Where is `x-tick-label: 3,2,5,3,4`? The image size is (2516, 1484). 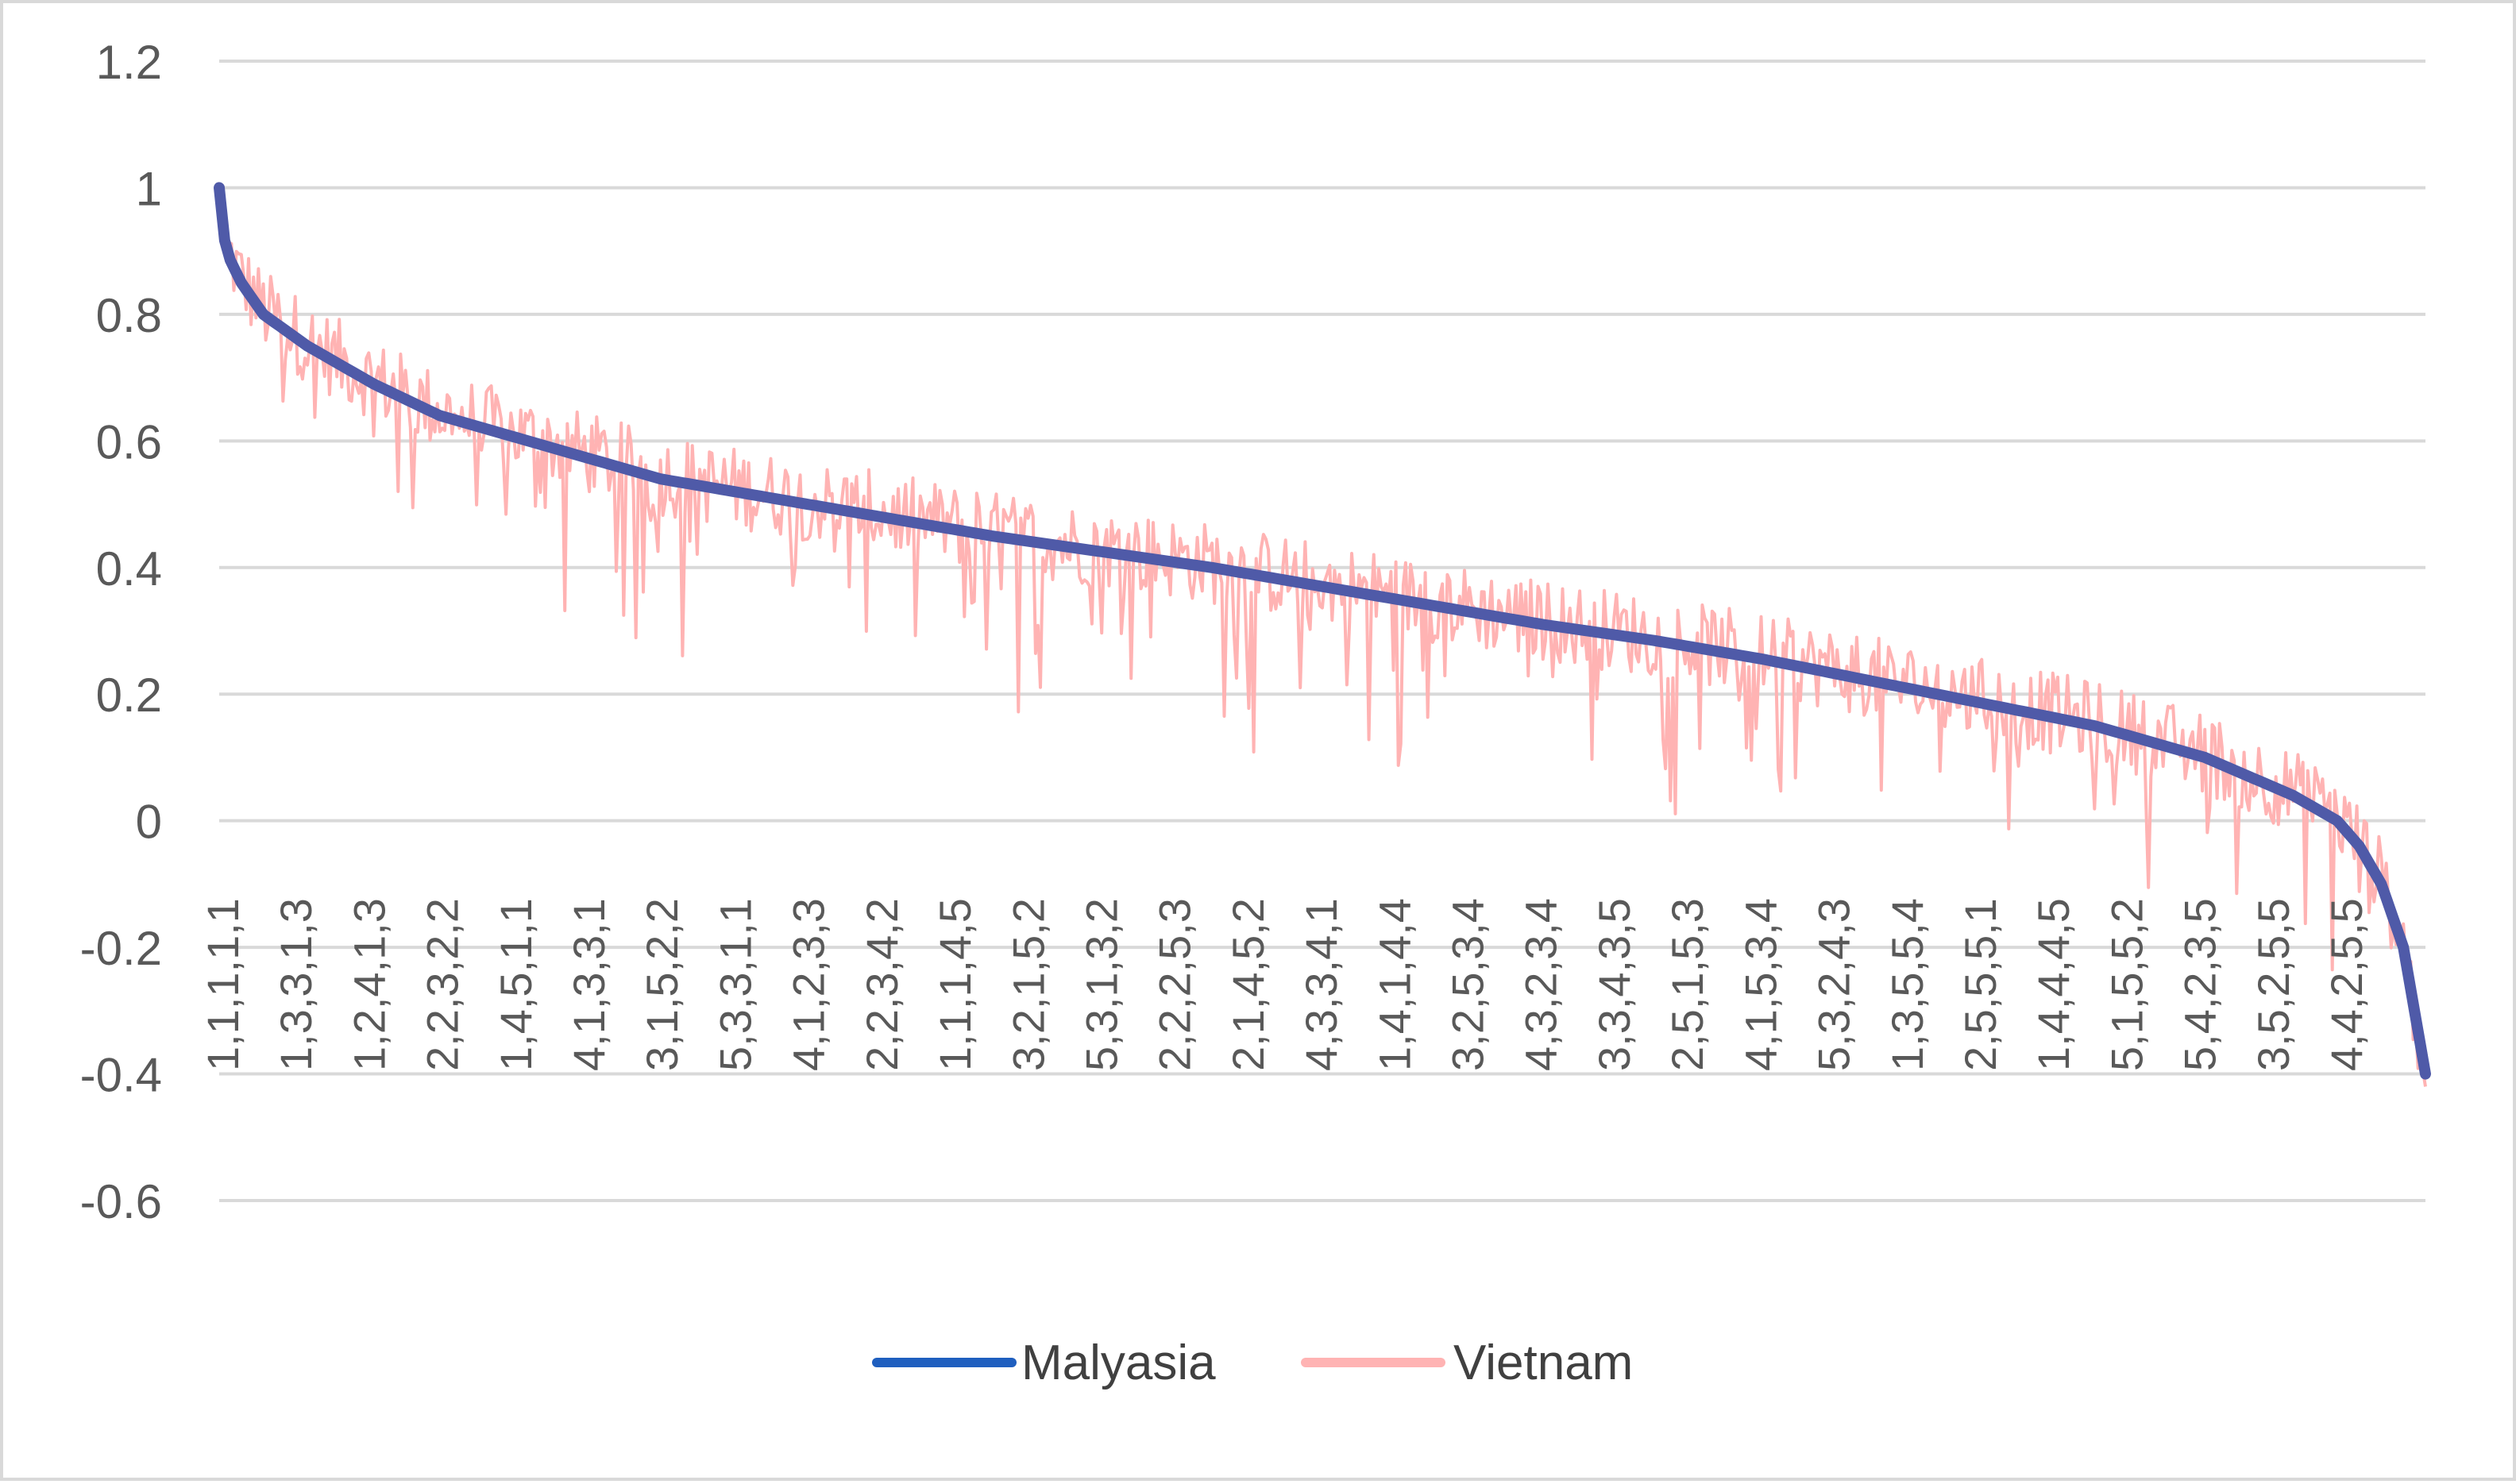 x-tick-label: 3,2,5,3,4 is located at coordinates (1468, 985).